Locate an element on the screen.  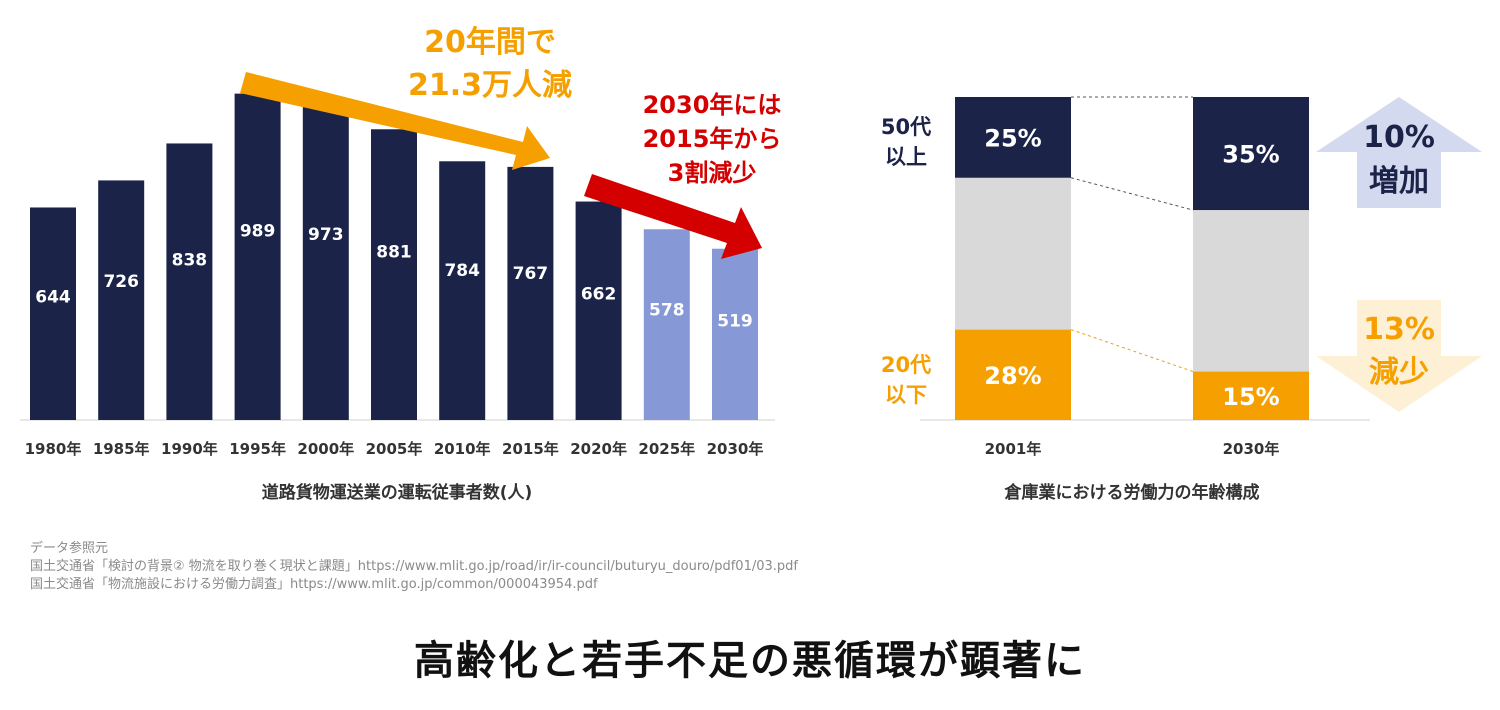
stack-seg-1-2030年 is located at coordinates (1251, 291).